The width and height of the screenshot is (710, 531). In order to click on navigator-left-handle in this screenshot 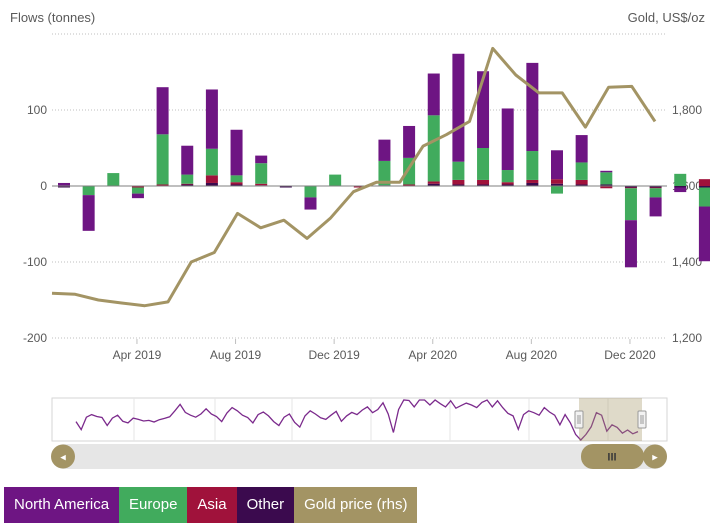, I will do `click(579, 419)`.